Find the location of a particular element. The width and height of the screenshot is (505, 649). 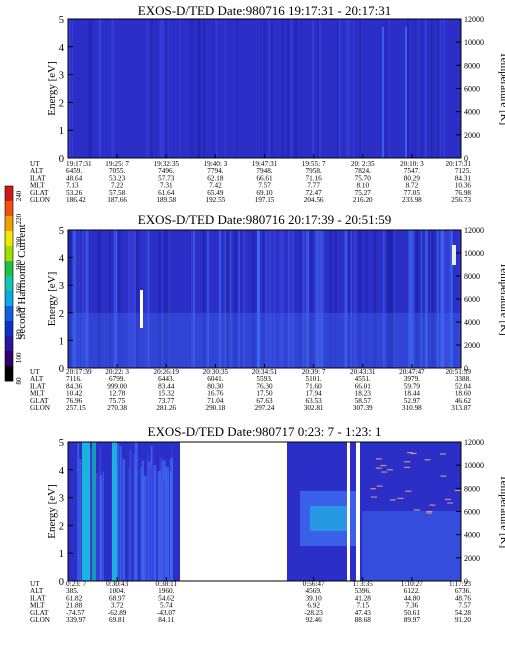

table-cell: 76.98 is located at coordinates (463, 193).